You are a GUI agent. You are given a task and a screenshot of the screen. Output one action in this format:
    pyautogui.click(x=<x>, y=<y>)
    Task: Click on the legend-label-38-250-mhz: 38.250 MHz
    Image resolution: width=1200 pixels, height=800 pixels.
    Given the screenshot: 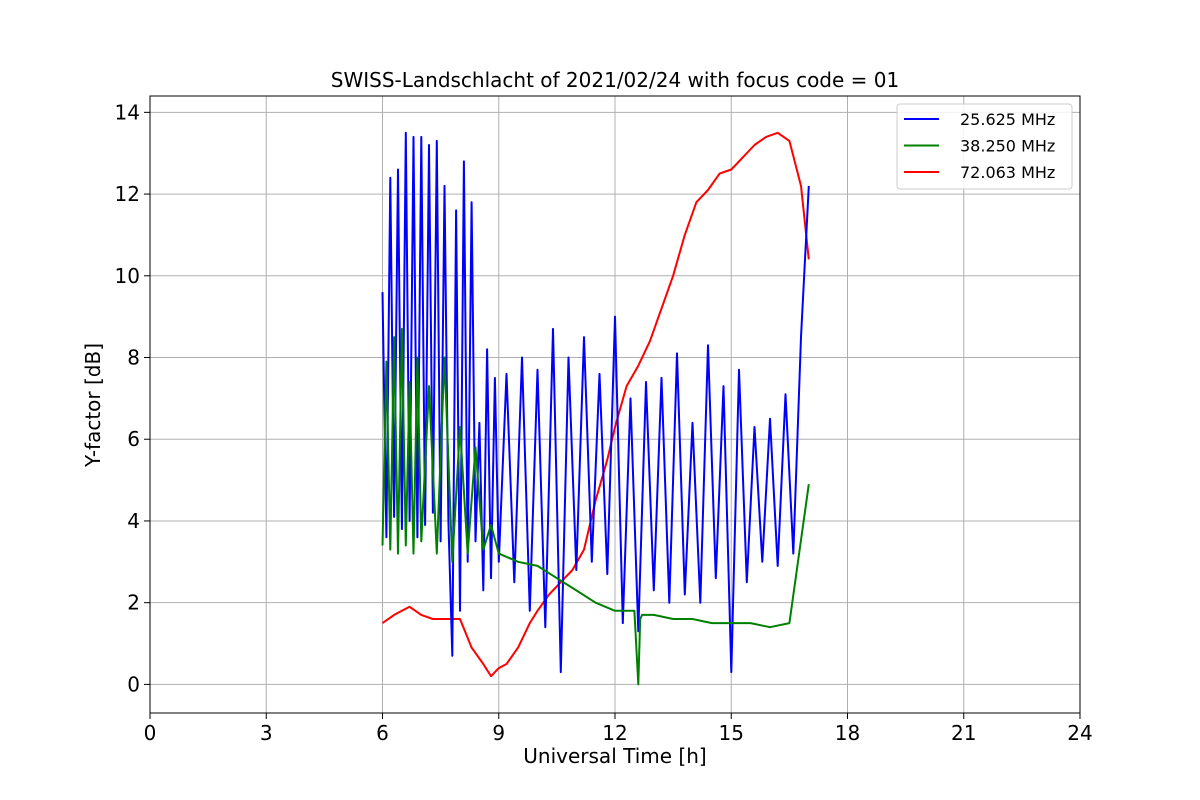 What is the action you would take?
    pyautogui.click(x=1007, y=146)
    